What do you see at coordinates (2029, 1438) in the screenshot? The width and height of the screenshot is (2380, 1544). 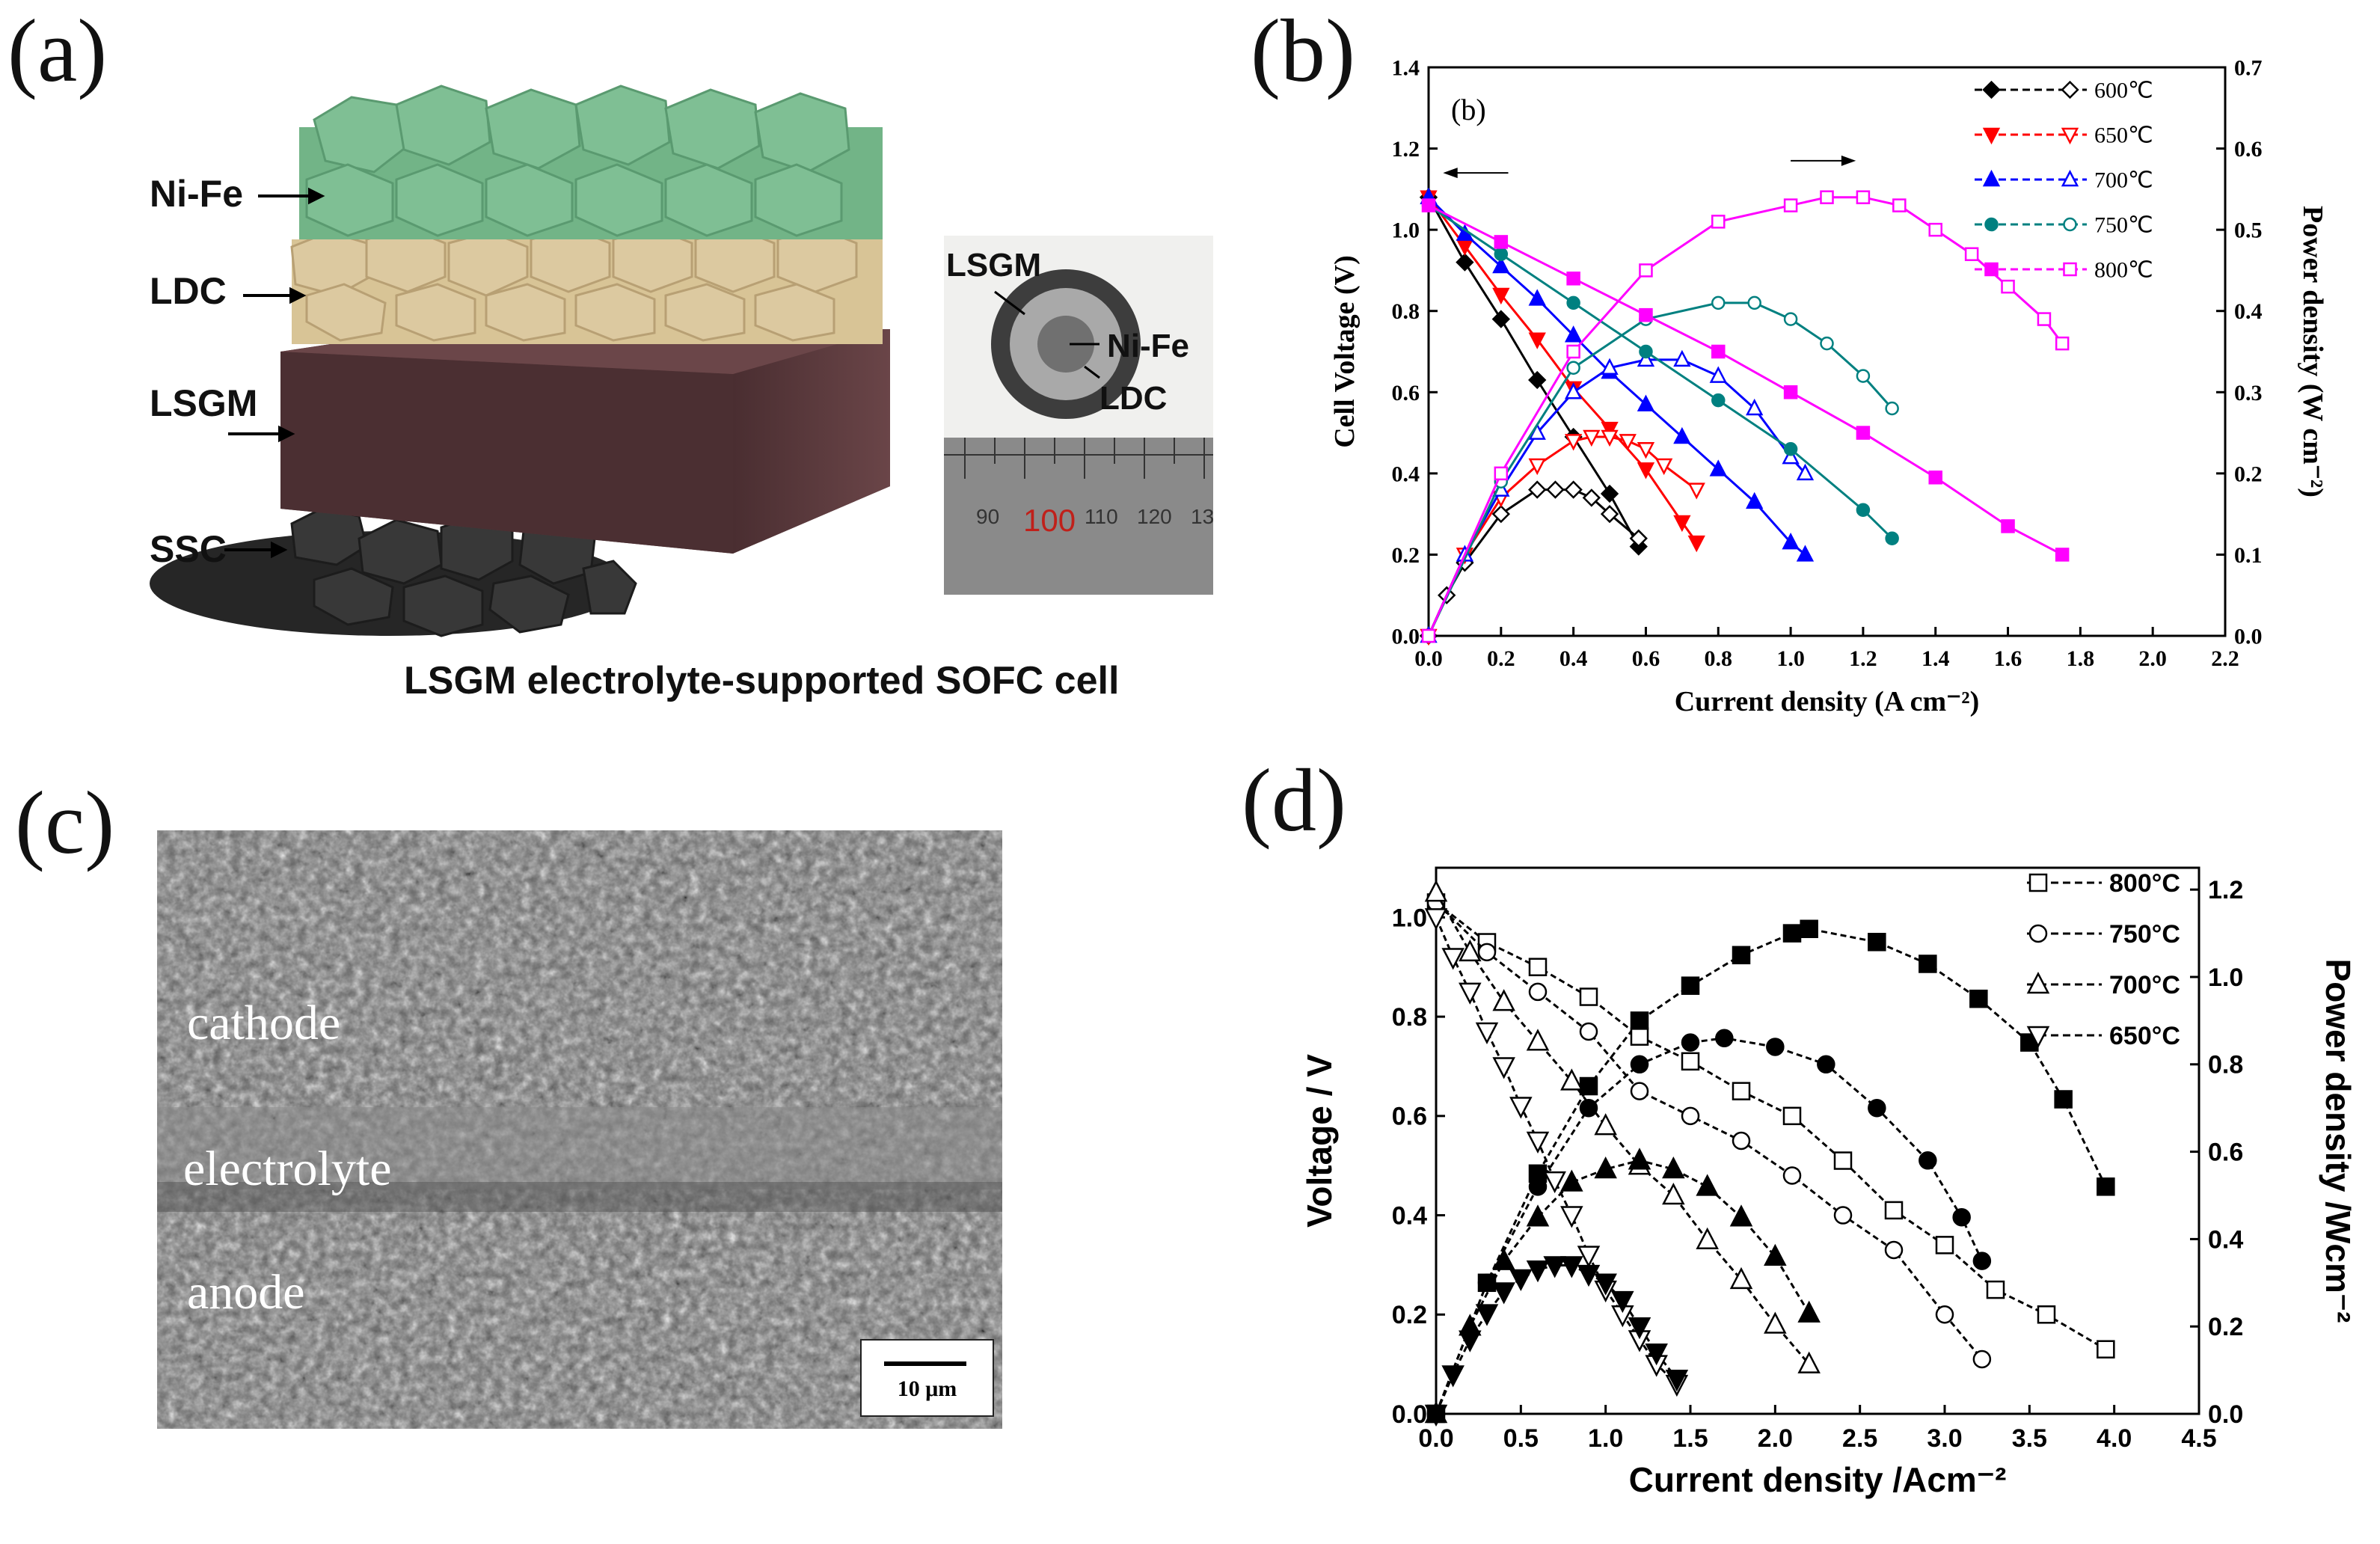 I see `x-tick-label: 3.5` at bounding box center [2029, 1438].